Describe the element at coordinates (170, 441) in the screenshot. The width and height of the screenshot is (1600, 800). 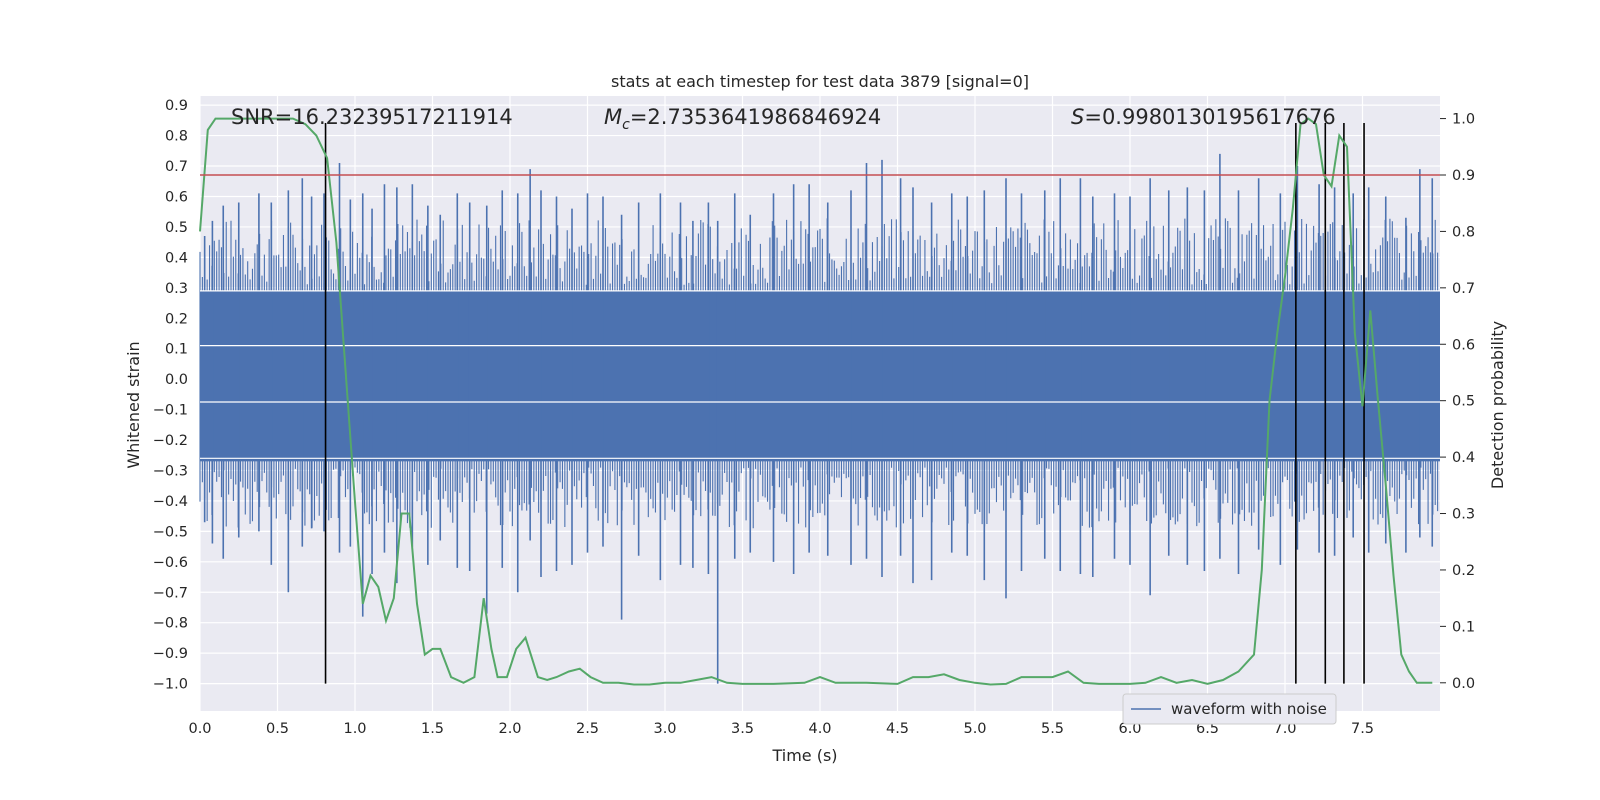
I see `y-tick-label: −0.2` at that location.